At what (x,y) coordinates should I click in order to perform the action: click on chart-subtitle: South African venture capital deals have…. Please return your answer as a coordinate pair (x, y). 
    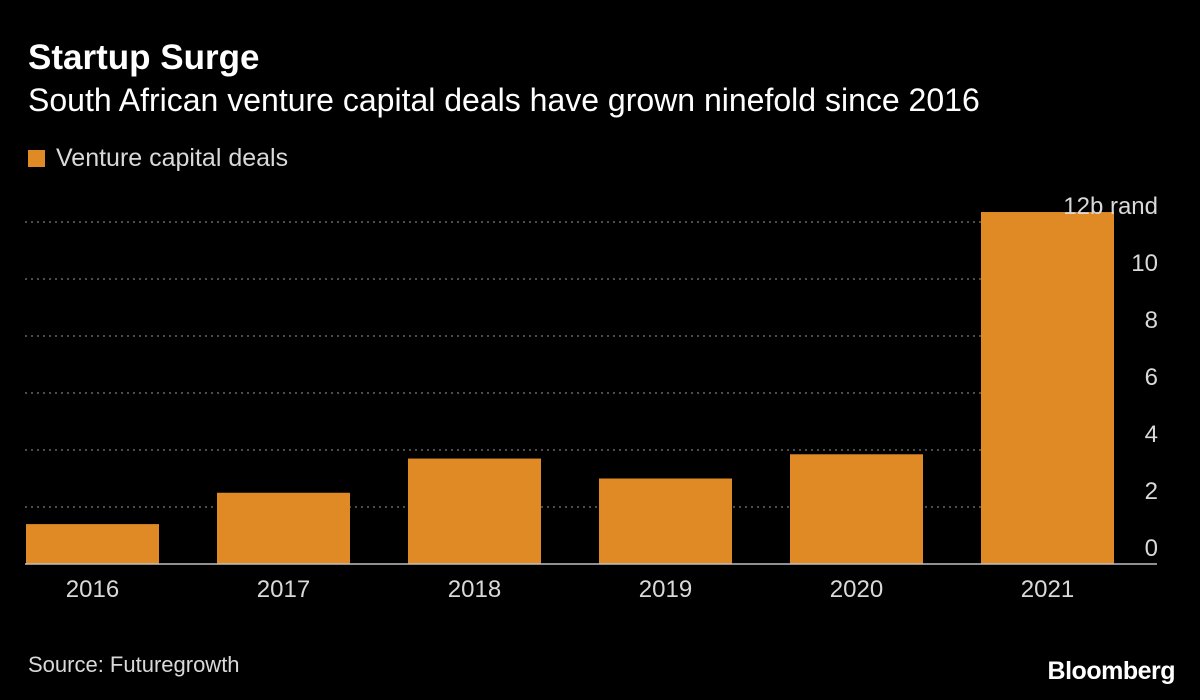
    Looking at the image, I should click on (504, 100).